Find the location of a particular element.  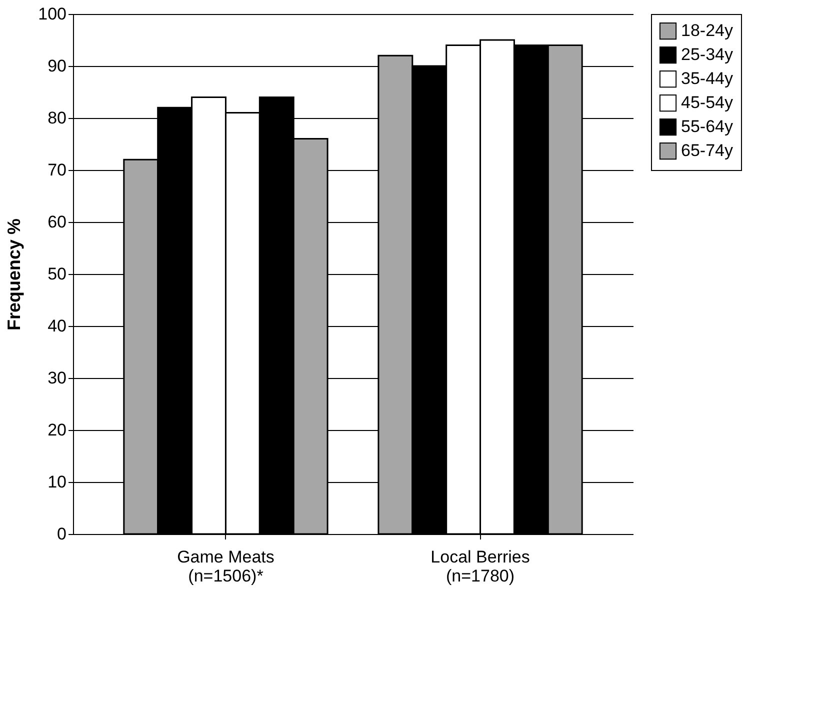

y-tick-label: 70 is located at coordinates (57, 170).